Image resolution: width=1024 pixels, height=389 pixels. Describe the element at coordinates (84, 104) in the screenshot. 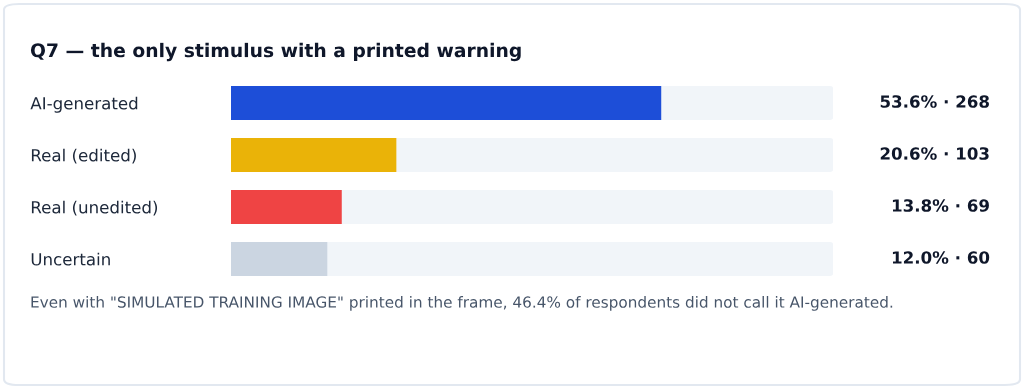

I see `y-tick-label: AI-generated` at that location.